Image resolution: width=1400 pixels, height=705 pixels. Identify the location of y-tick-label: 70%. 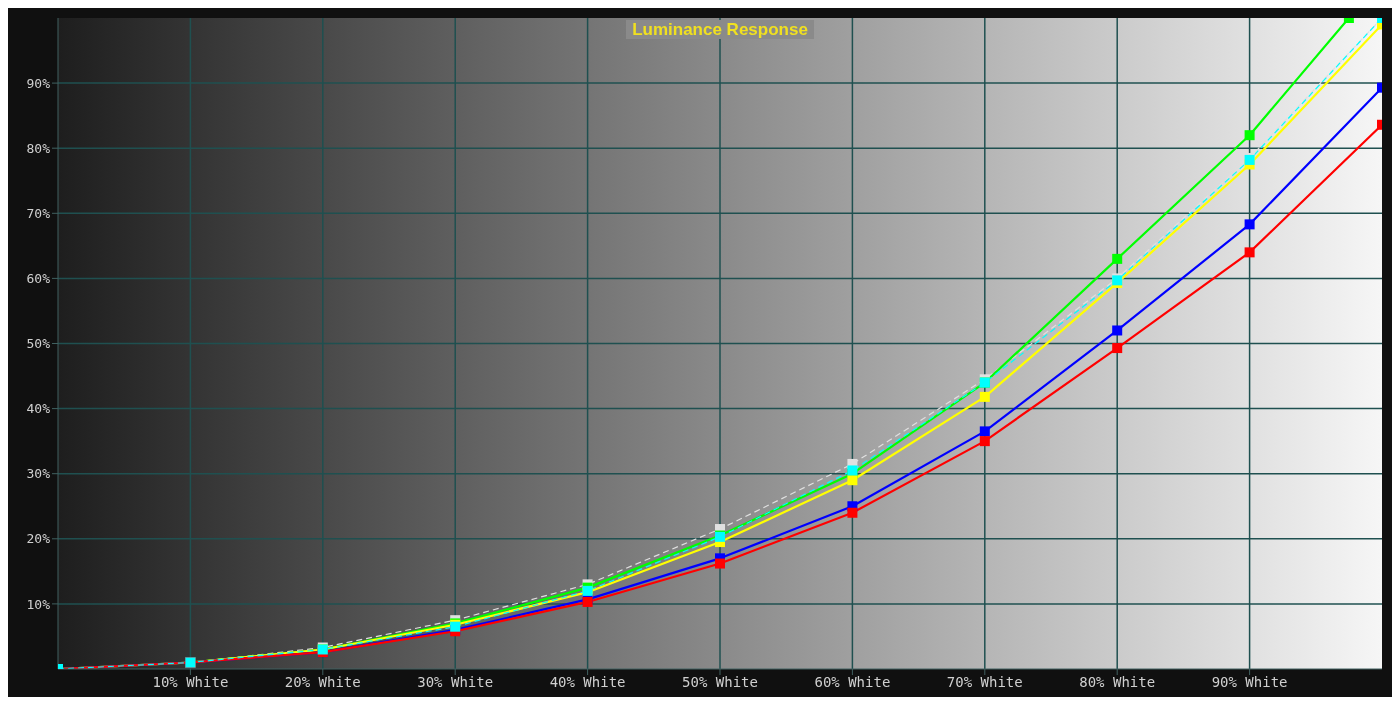
(38, 213).